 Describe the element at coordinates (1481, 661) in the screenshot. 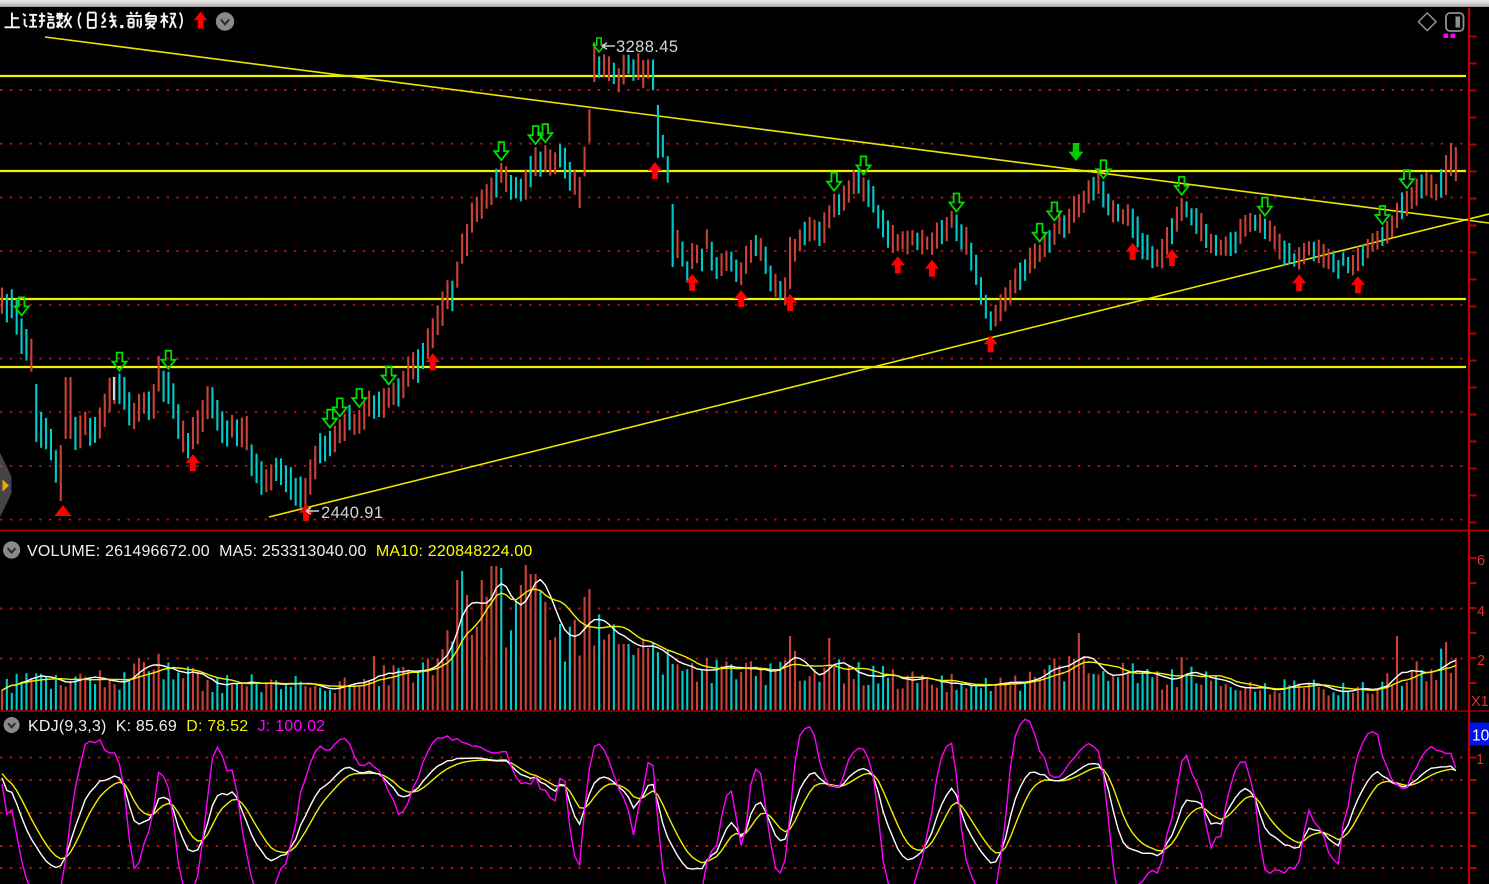

I see `svg-text: 2` at that location.